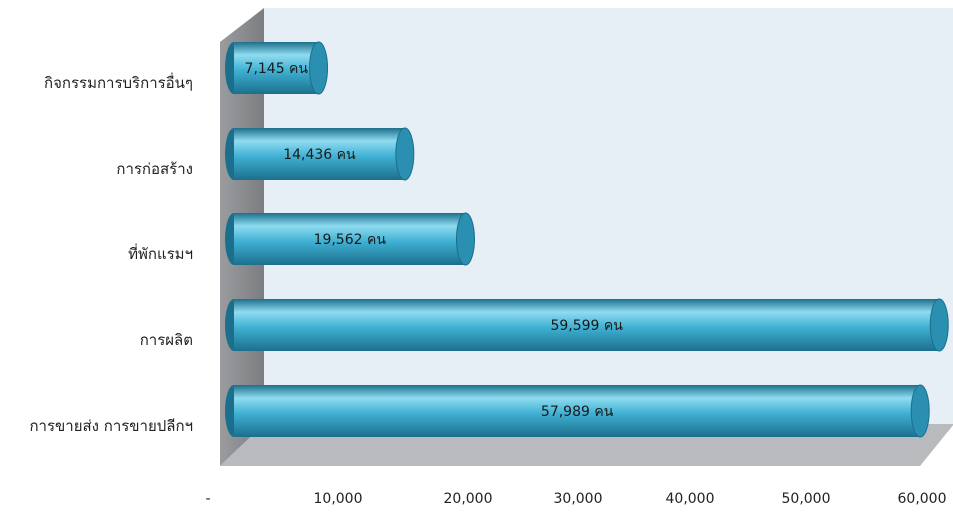 This screenshot has height=512, width=953. Describe the element at coordinates (468, 499) in the screenshot. I see `x-tick-label: 20,000` at that location.